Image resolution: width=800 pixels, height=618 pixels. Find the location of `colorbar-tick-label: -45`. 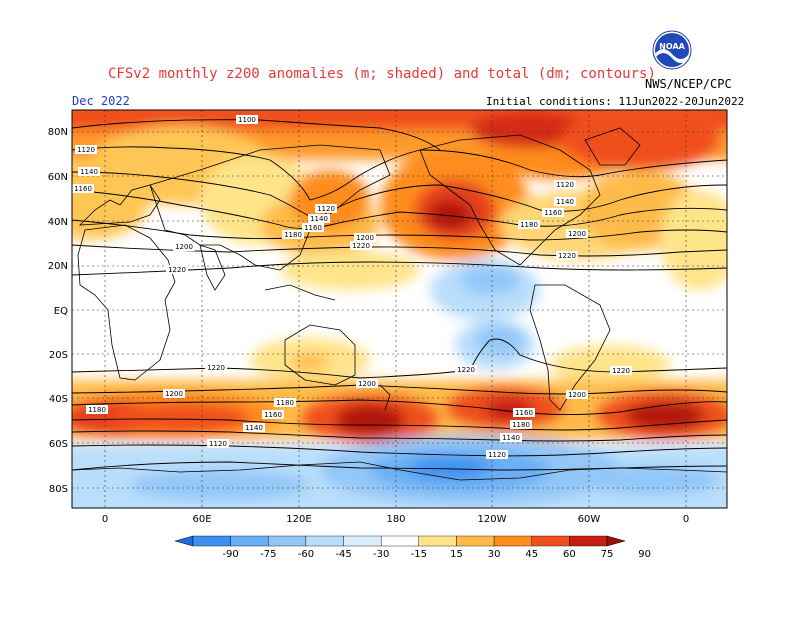

colorbar-tick-label: -45 is located at coordinates (343, 554).